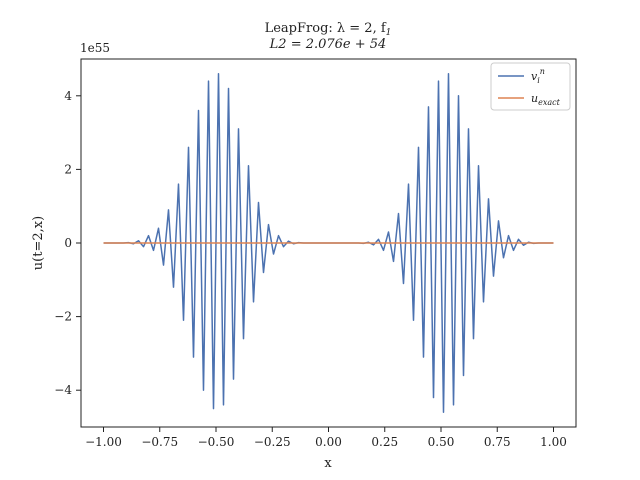 Image resolution: width=640 pixels, height=480 pixels. Describe the element at coordinates (63, 390) in the screenshot. I see `y-tick-label: −4` at that location.